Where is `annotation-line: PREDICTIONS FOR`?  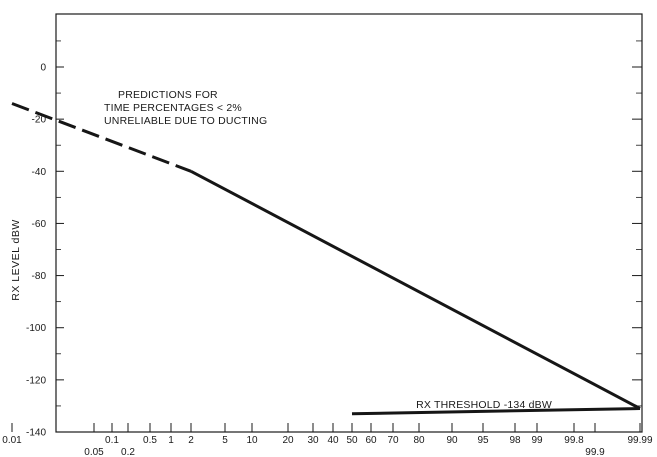 annotation-line: PREDICTIONS FOR is located at coordinates (168, 95).